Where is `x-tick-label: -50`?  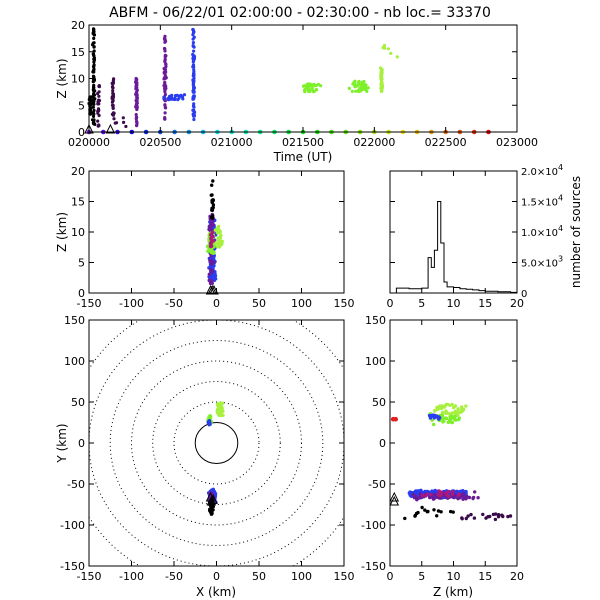 x-tick-label: -50 is located at coordinates (174, 303).